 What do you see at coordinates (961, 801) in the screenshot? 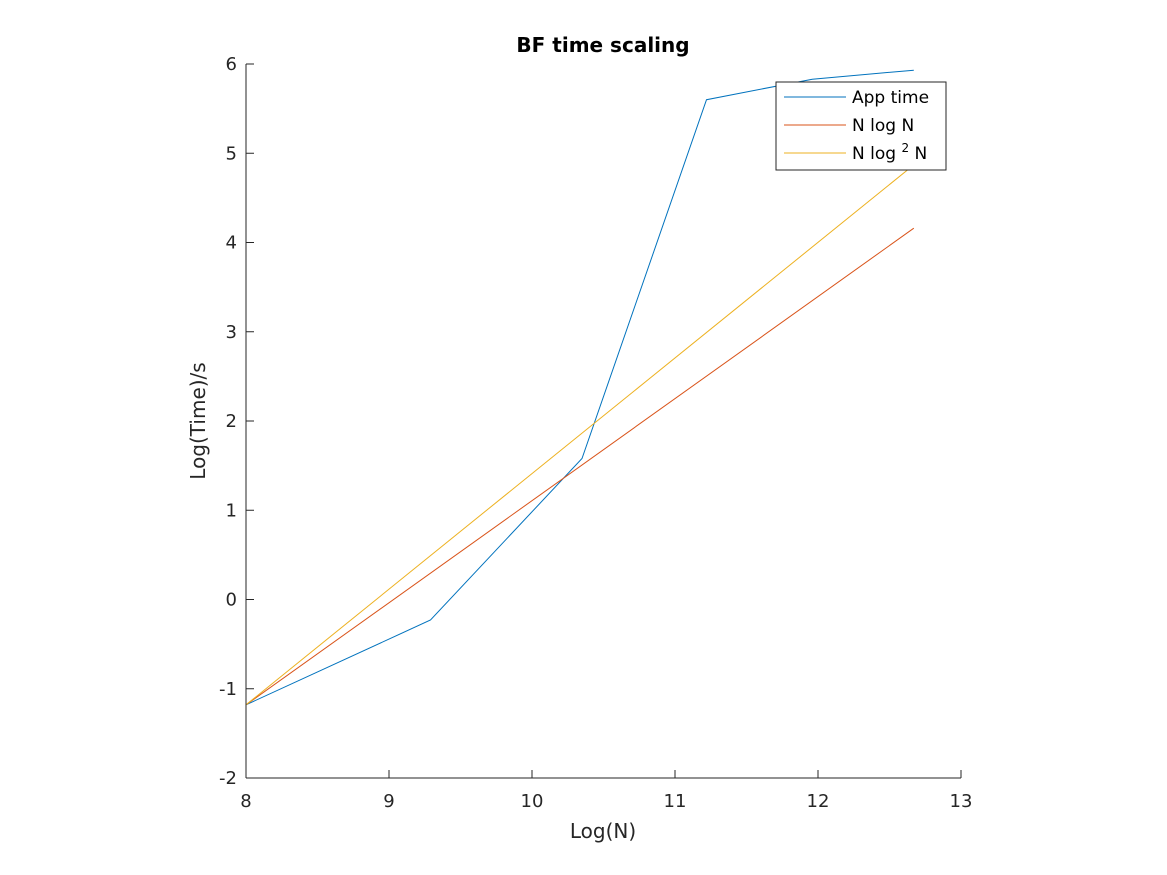
I see `x-tick-label: 13` at bounding box center [961, 801].